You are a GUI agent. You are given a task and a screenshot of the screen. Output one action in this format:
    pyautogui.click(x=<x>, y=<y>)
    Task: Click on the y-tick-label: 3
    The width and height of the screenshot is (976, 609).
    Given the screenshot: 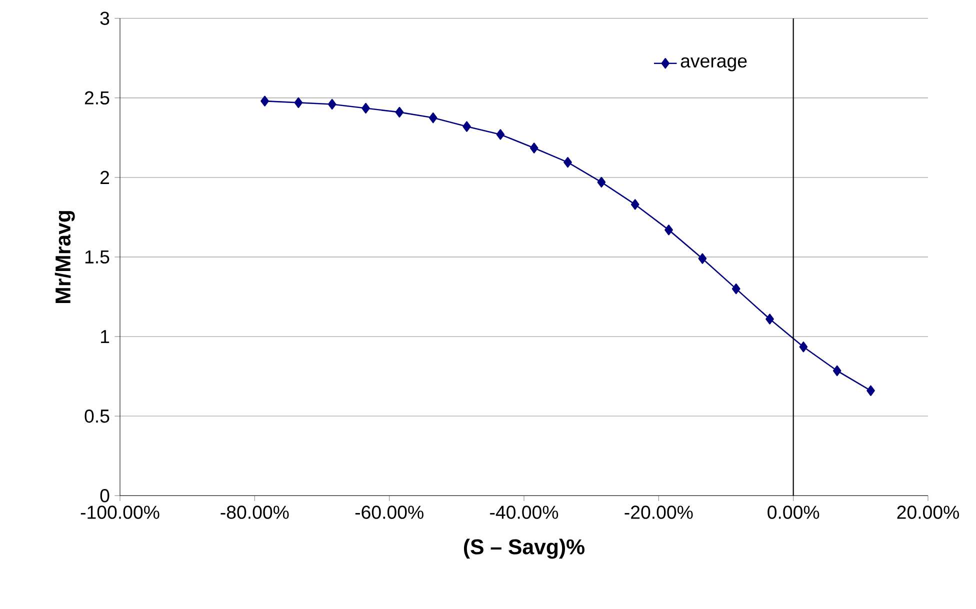 What is the action you would take?
    pyautogui.click(x=105, y=18)
    